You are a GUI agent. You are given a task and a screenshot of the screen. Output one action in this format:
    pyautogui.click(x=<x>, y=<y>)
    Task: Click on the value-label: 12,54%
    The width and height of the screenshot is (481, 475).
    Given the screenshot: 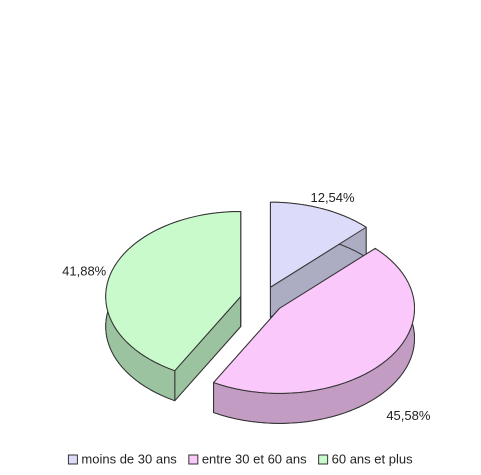 What is the action you would take?
    pyautogui.click(x=332, y=197)
    